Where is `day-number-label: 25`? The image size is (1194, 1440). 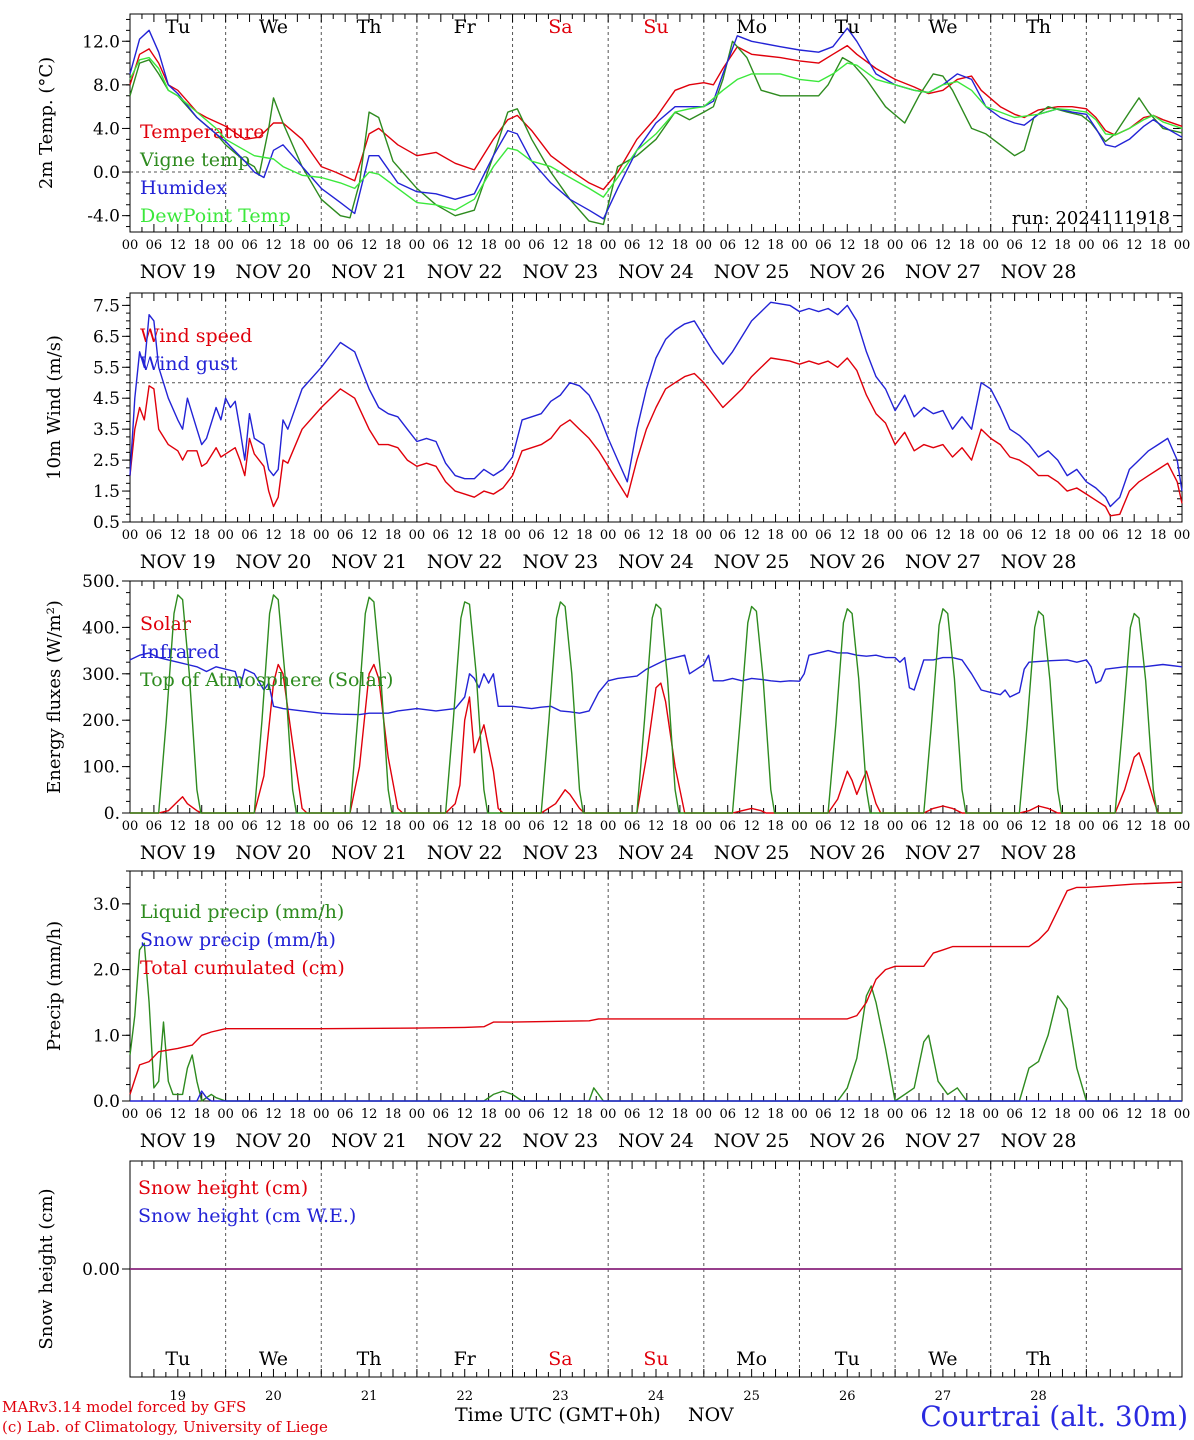 day-number-label: 25 is located at coordinates (751, 1396).